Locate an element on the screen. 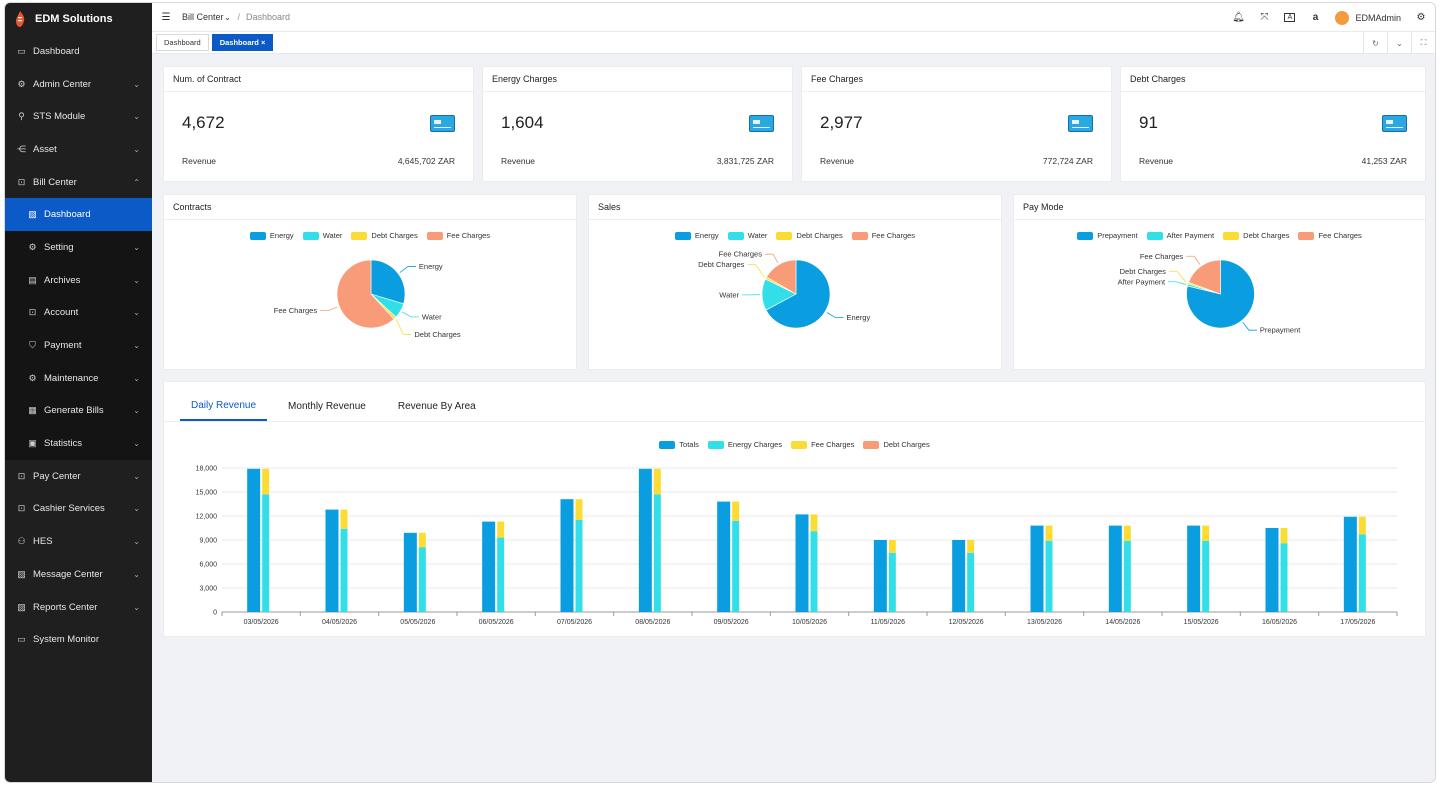  tab-monthly-revenue: Monthly Revenue is located at coordinates (327, 406).